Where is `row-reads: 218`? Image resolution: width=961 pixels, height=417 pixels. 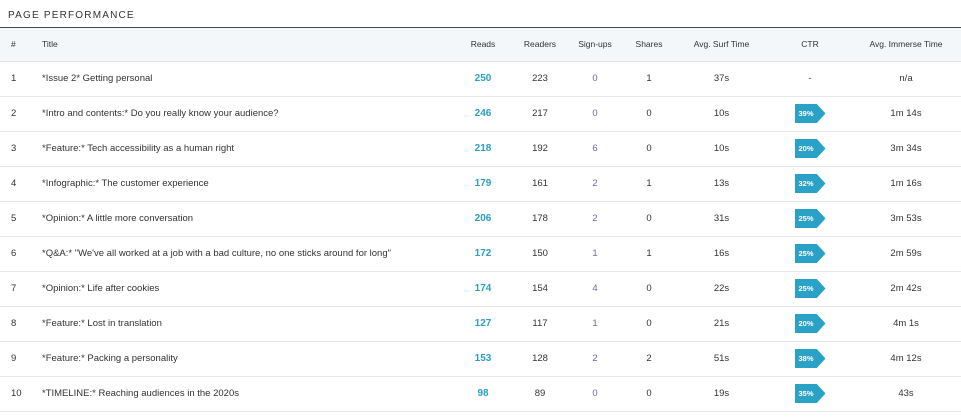 row-reads: 218 is located at coordinates (483, 149).